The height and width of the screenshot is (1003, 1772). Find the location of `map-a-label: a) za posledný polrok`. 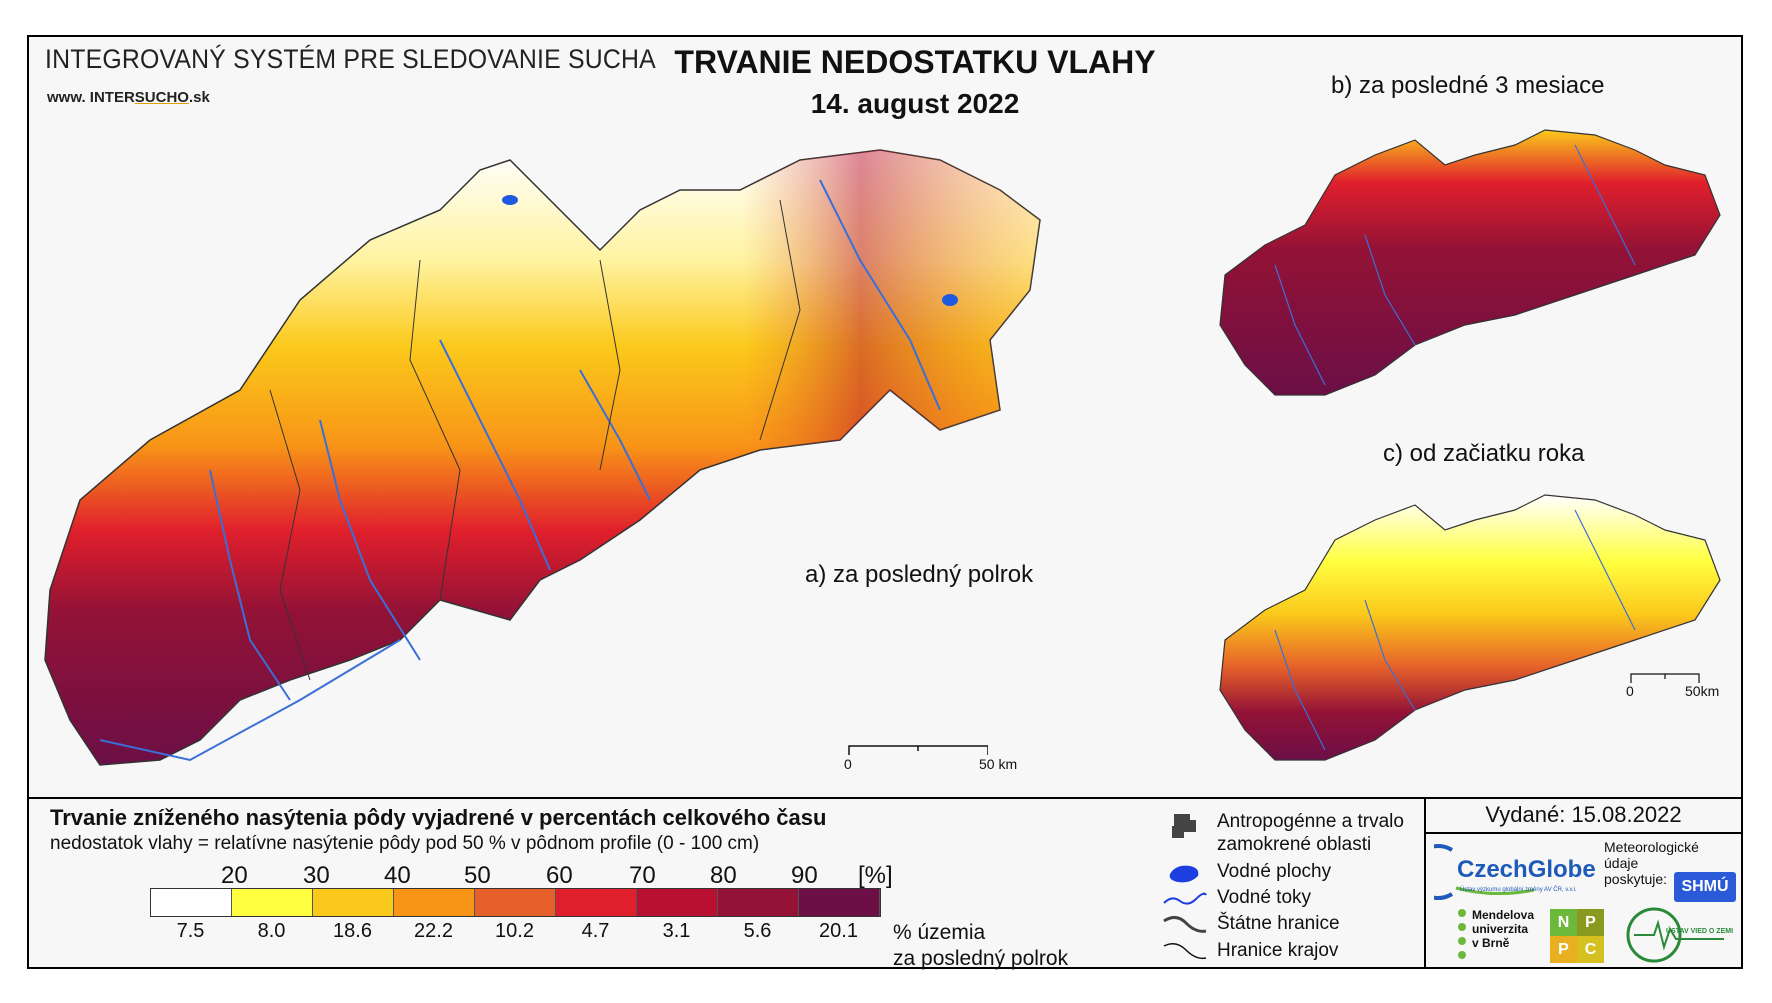

map-a-label: a) za posledný polrok is located at coordinates (919, 574).